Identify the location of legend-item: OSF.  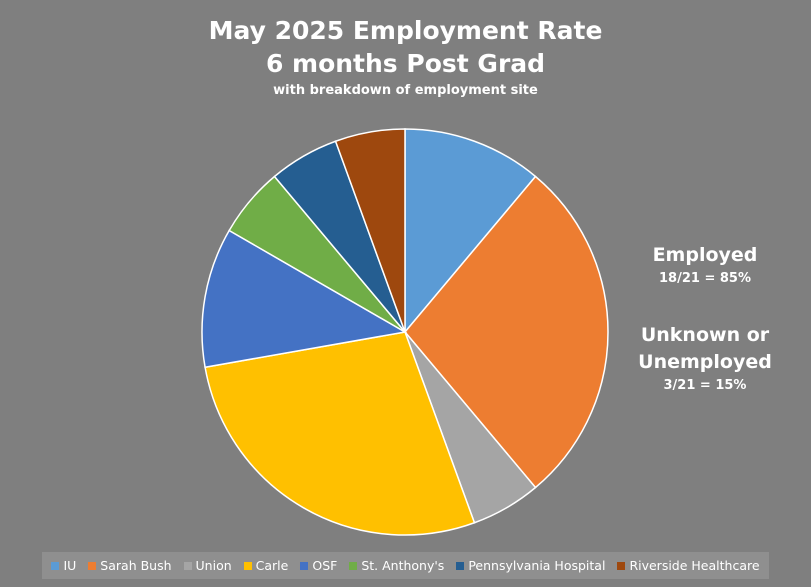
(318, 565).